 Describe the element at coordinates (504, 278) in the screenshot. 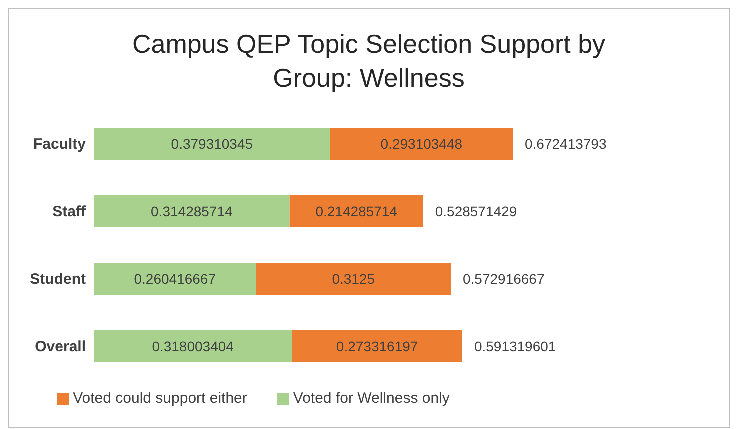

I see `total-label: 0.572916667` at that location.